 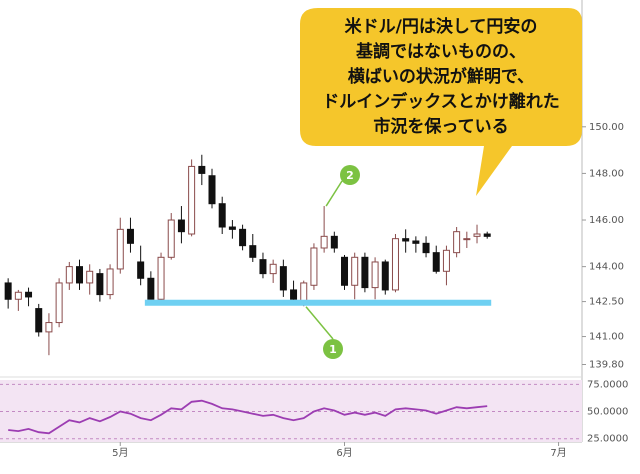 What do you see at coordinates (606, 267) in the screenshot?
I see `y-tick-label: 144.00` at bounding box center [606, 267].